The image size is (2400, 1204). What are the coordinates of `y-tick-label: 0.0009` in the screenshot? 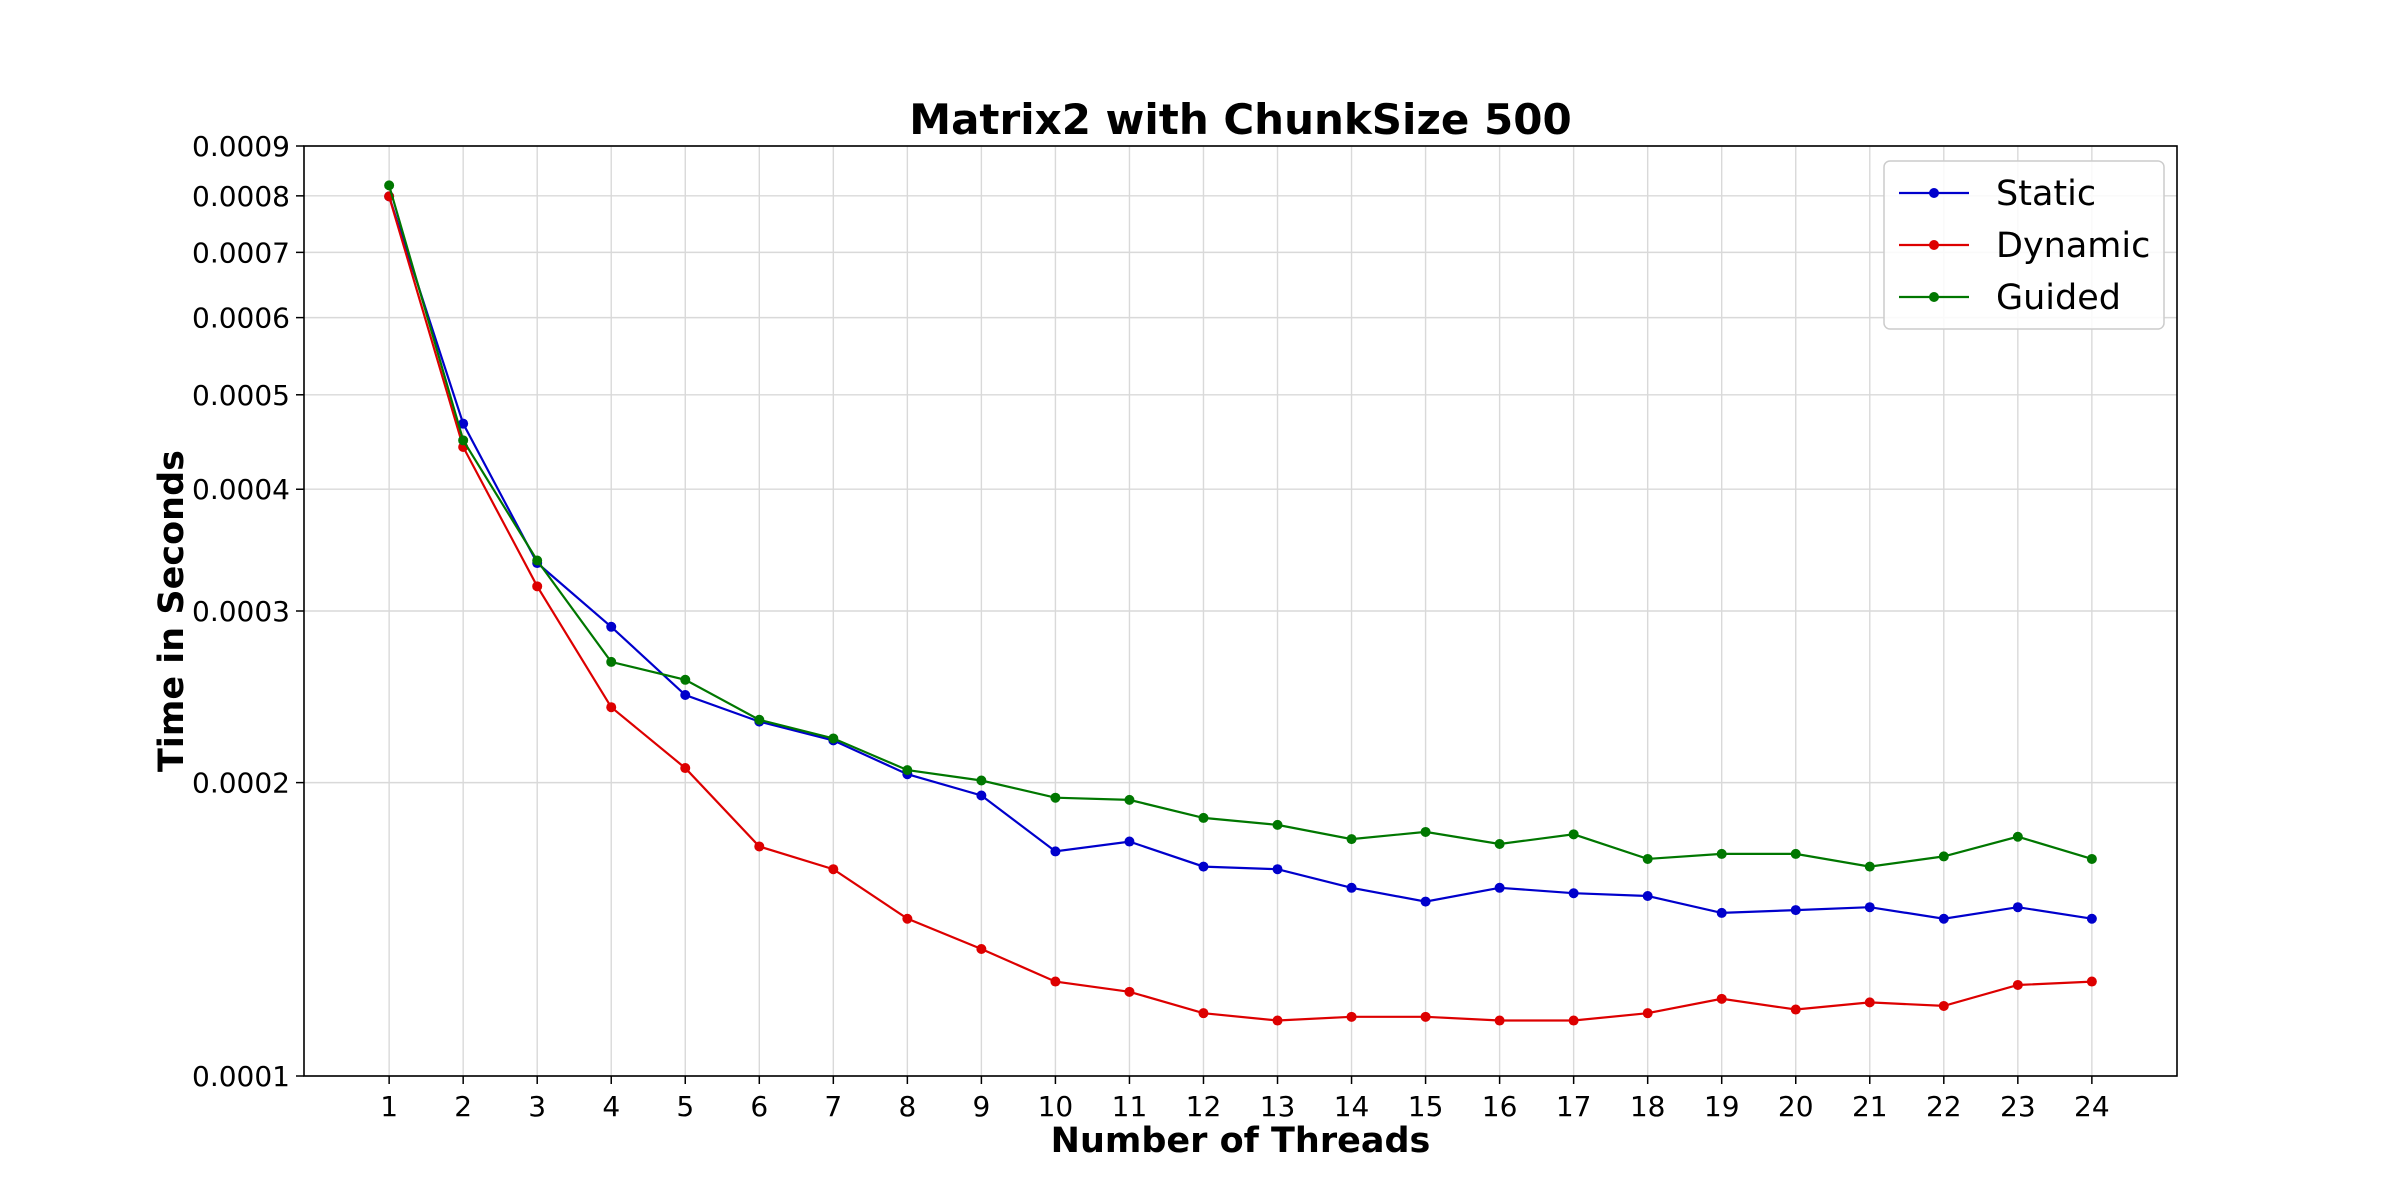 It's located at (241, 146).